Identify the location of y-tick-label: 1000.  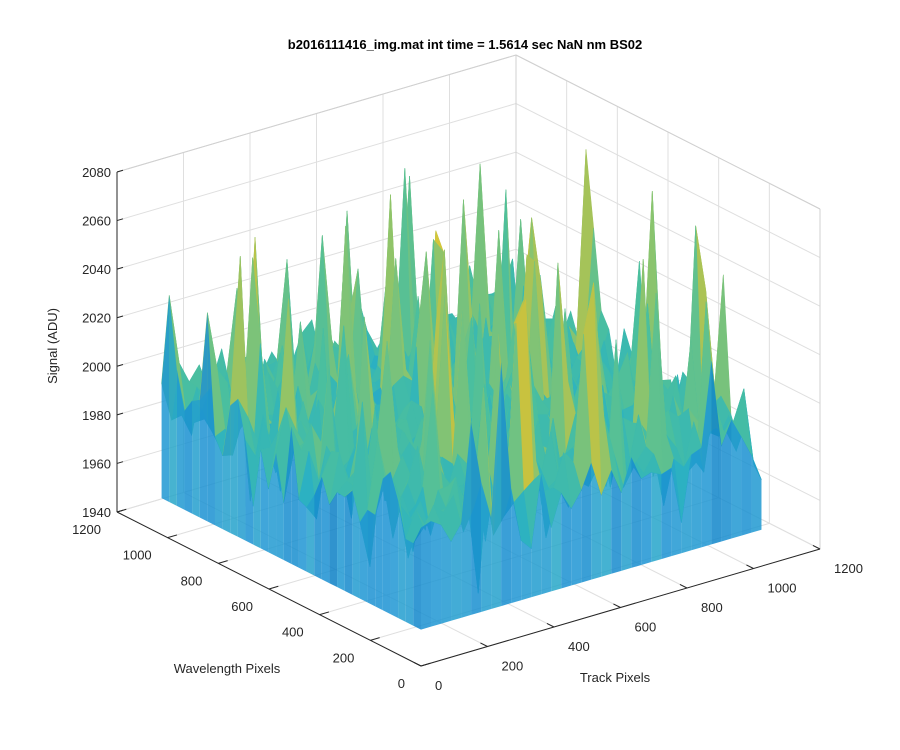
(137, 555).